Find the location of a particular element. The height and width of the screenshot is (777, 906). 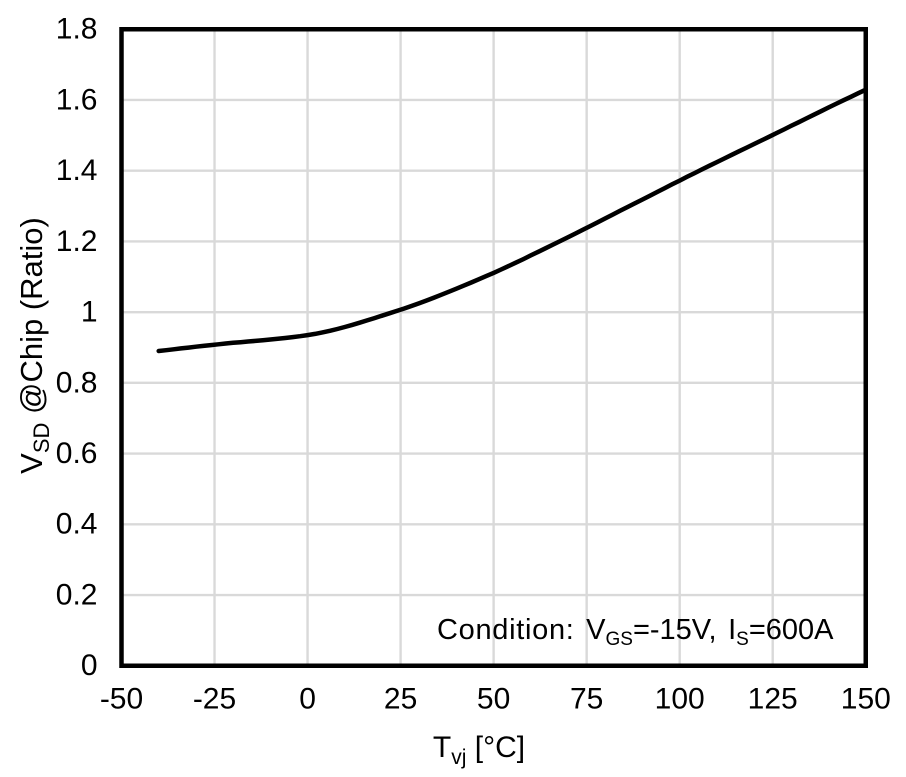

svg-text: 1.2 is located at coordinates (77, 241).